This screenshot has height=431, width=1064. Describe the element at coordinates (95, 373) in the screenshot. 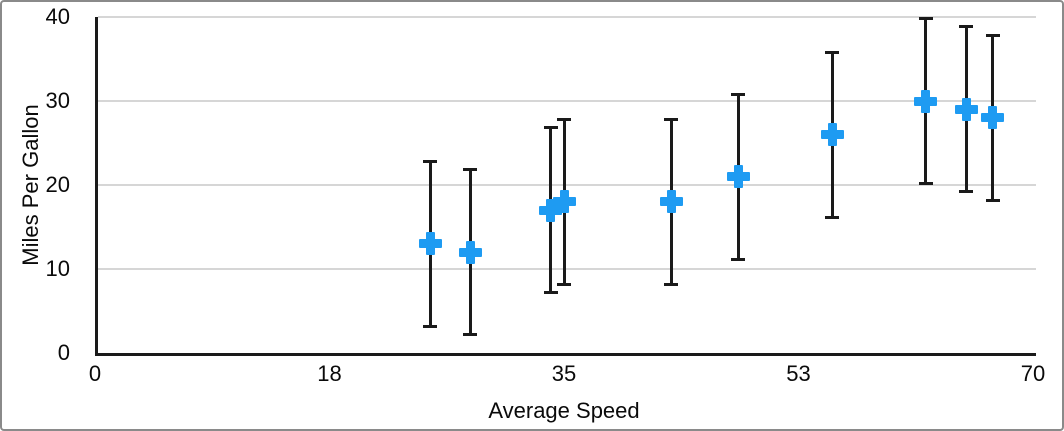

I see `x-tick-label-0: 0` at that location.